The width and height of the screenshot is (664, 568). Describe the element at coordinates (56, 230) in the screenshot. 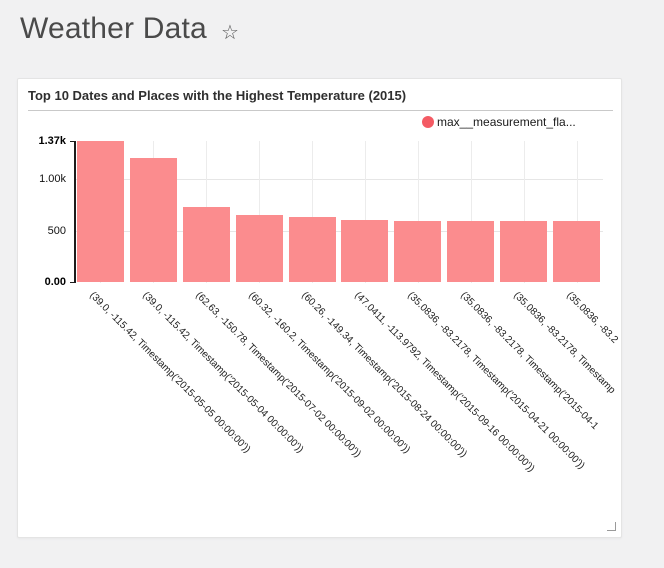

I see `y-tick-label: 500` at that location.